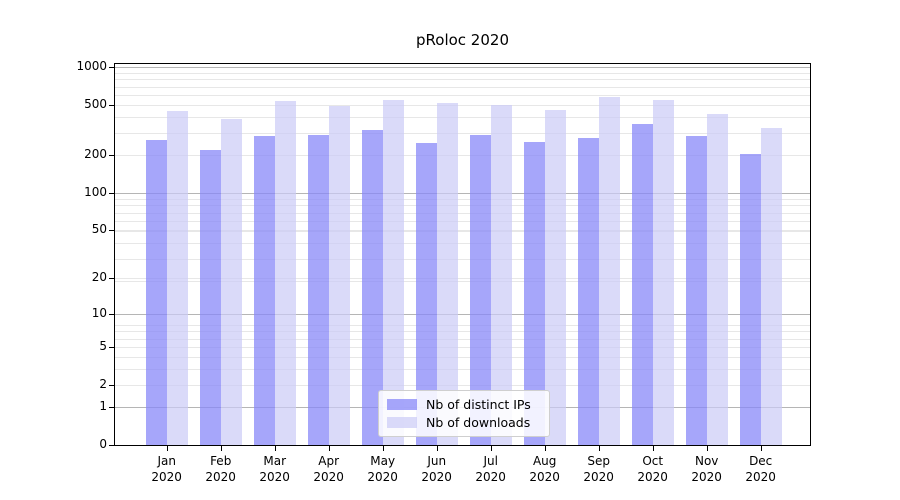 This screenshot has width=900, height=500. Describe the element at coordinates (95, 153) in the screenshot. I see `y-tick-label: 200` at that location.